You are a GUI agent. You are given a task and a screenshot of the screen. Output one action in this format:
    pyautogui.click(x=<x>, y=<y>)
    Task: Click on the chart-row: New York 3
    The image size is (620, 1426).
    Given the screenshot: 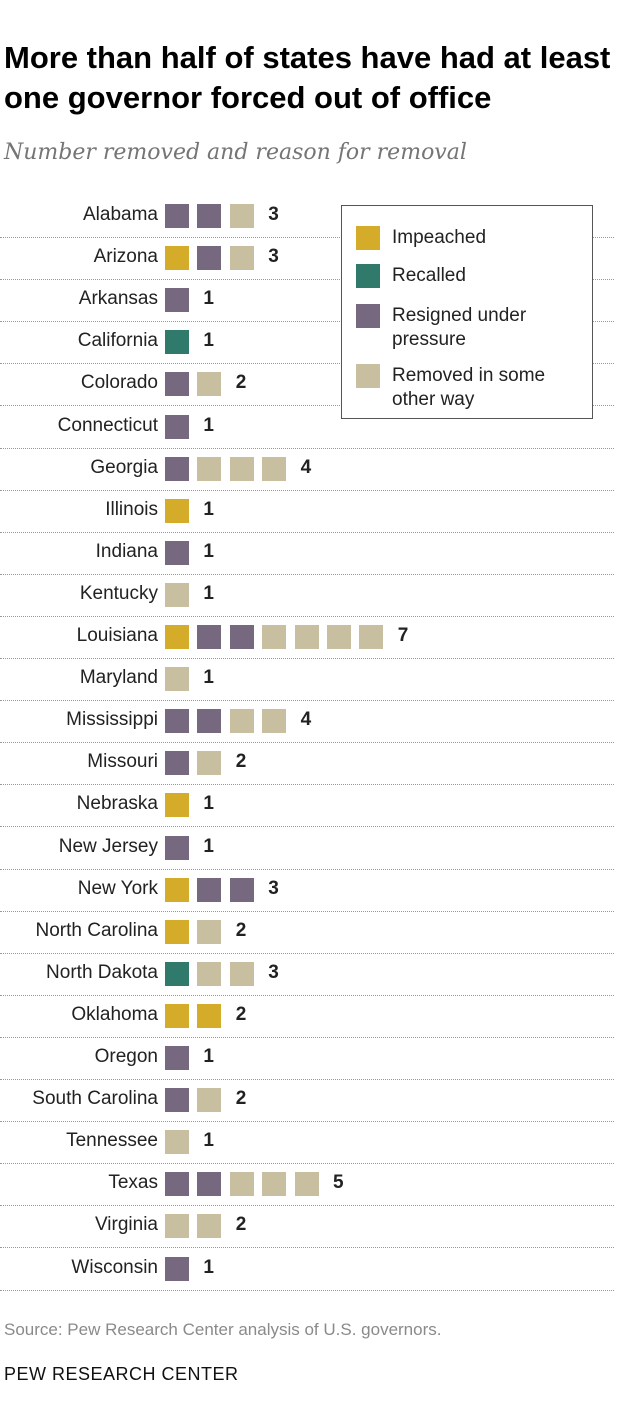 What is the action you would take?
    pyautogui.click(x=310, y=891)
    